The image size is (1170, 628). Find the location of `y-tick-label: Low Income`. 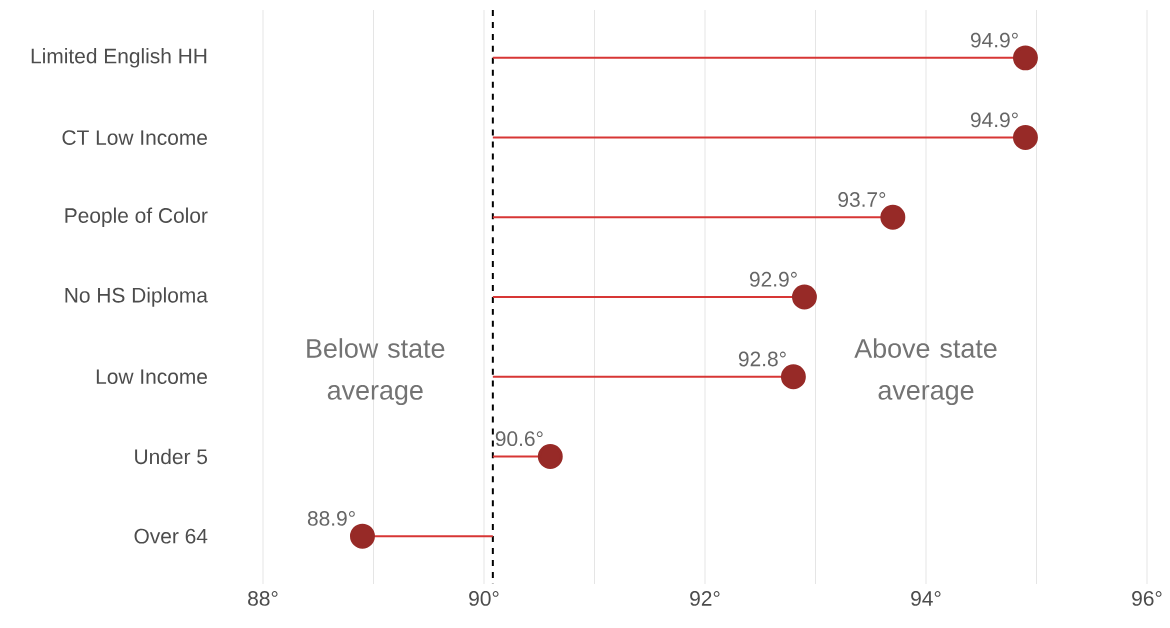

y-tick-label: Low Income is located at coordinates (151, 377).